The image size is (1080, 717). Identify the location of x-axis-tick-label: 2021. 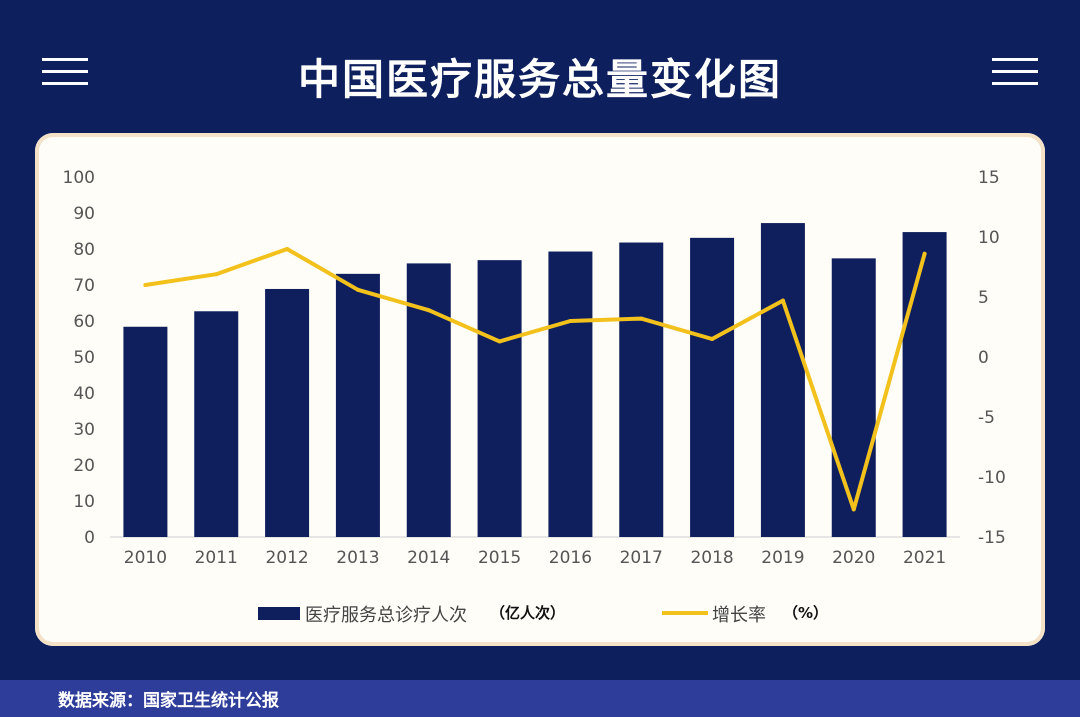
(924, 558).